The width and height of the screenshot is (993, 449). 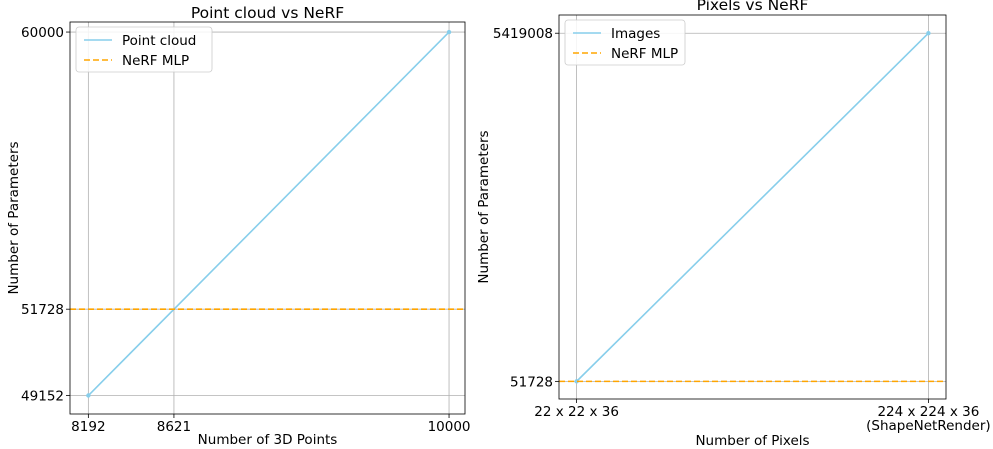 What do you see at coordinates (268, 440) in the screenshot?
I see `pointcloud-x-axis-label: Number of 3D Points` at bounding box center [268, 440].